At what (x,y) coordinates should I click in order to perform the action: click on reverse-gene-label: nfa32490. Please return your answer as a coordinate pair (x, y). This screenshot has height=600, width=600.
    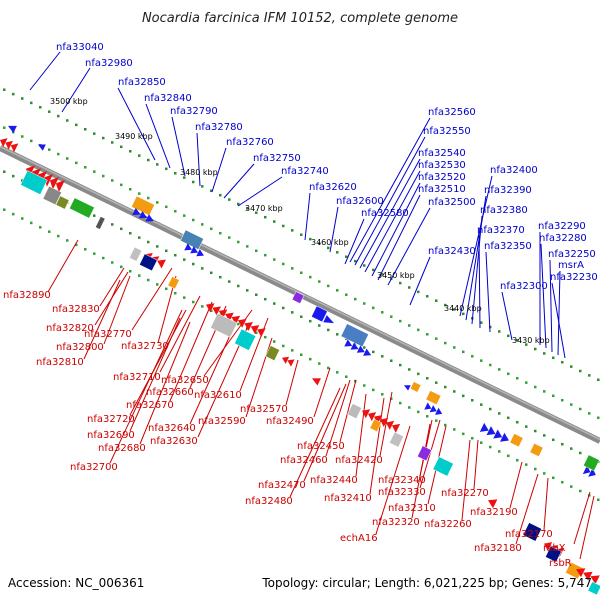
    Looking at the image, I should click on (290, 421).